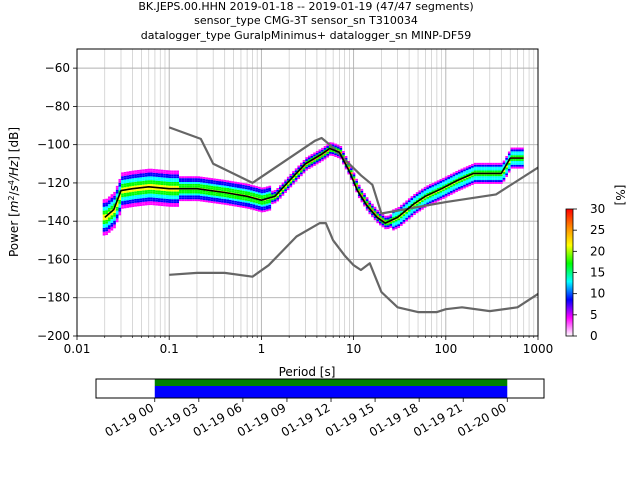 The height and width of the screenshot is (480, 640). I want to click on timeline-frame, so click(320, 388).